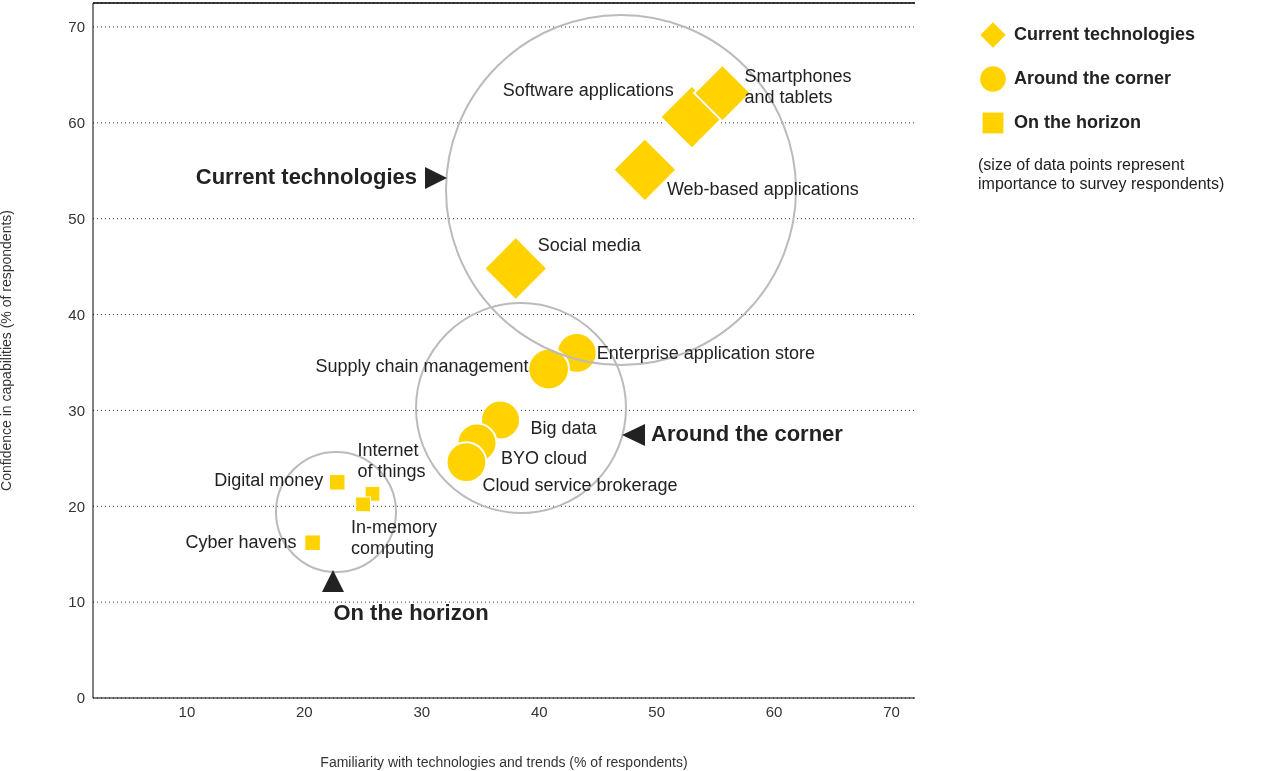 This screenshot has height=771, width=1265. I want to click on y-tick-label: 30, so click(76, 410).